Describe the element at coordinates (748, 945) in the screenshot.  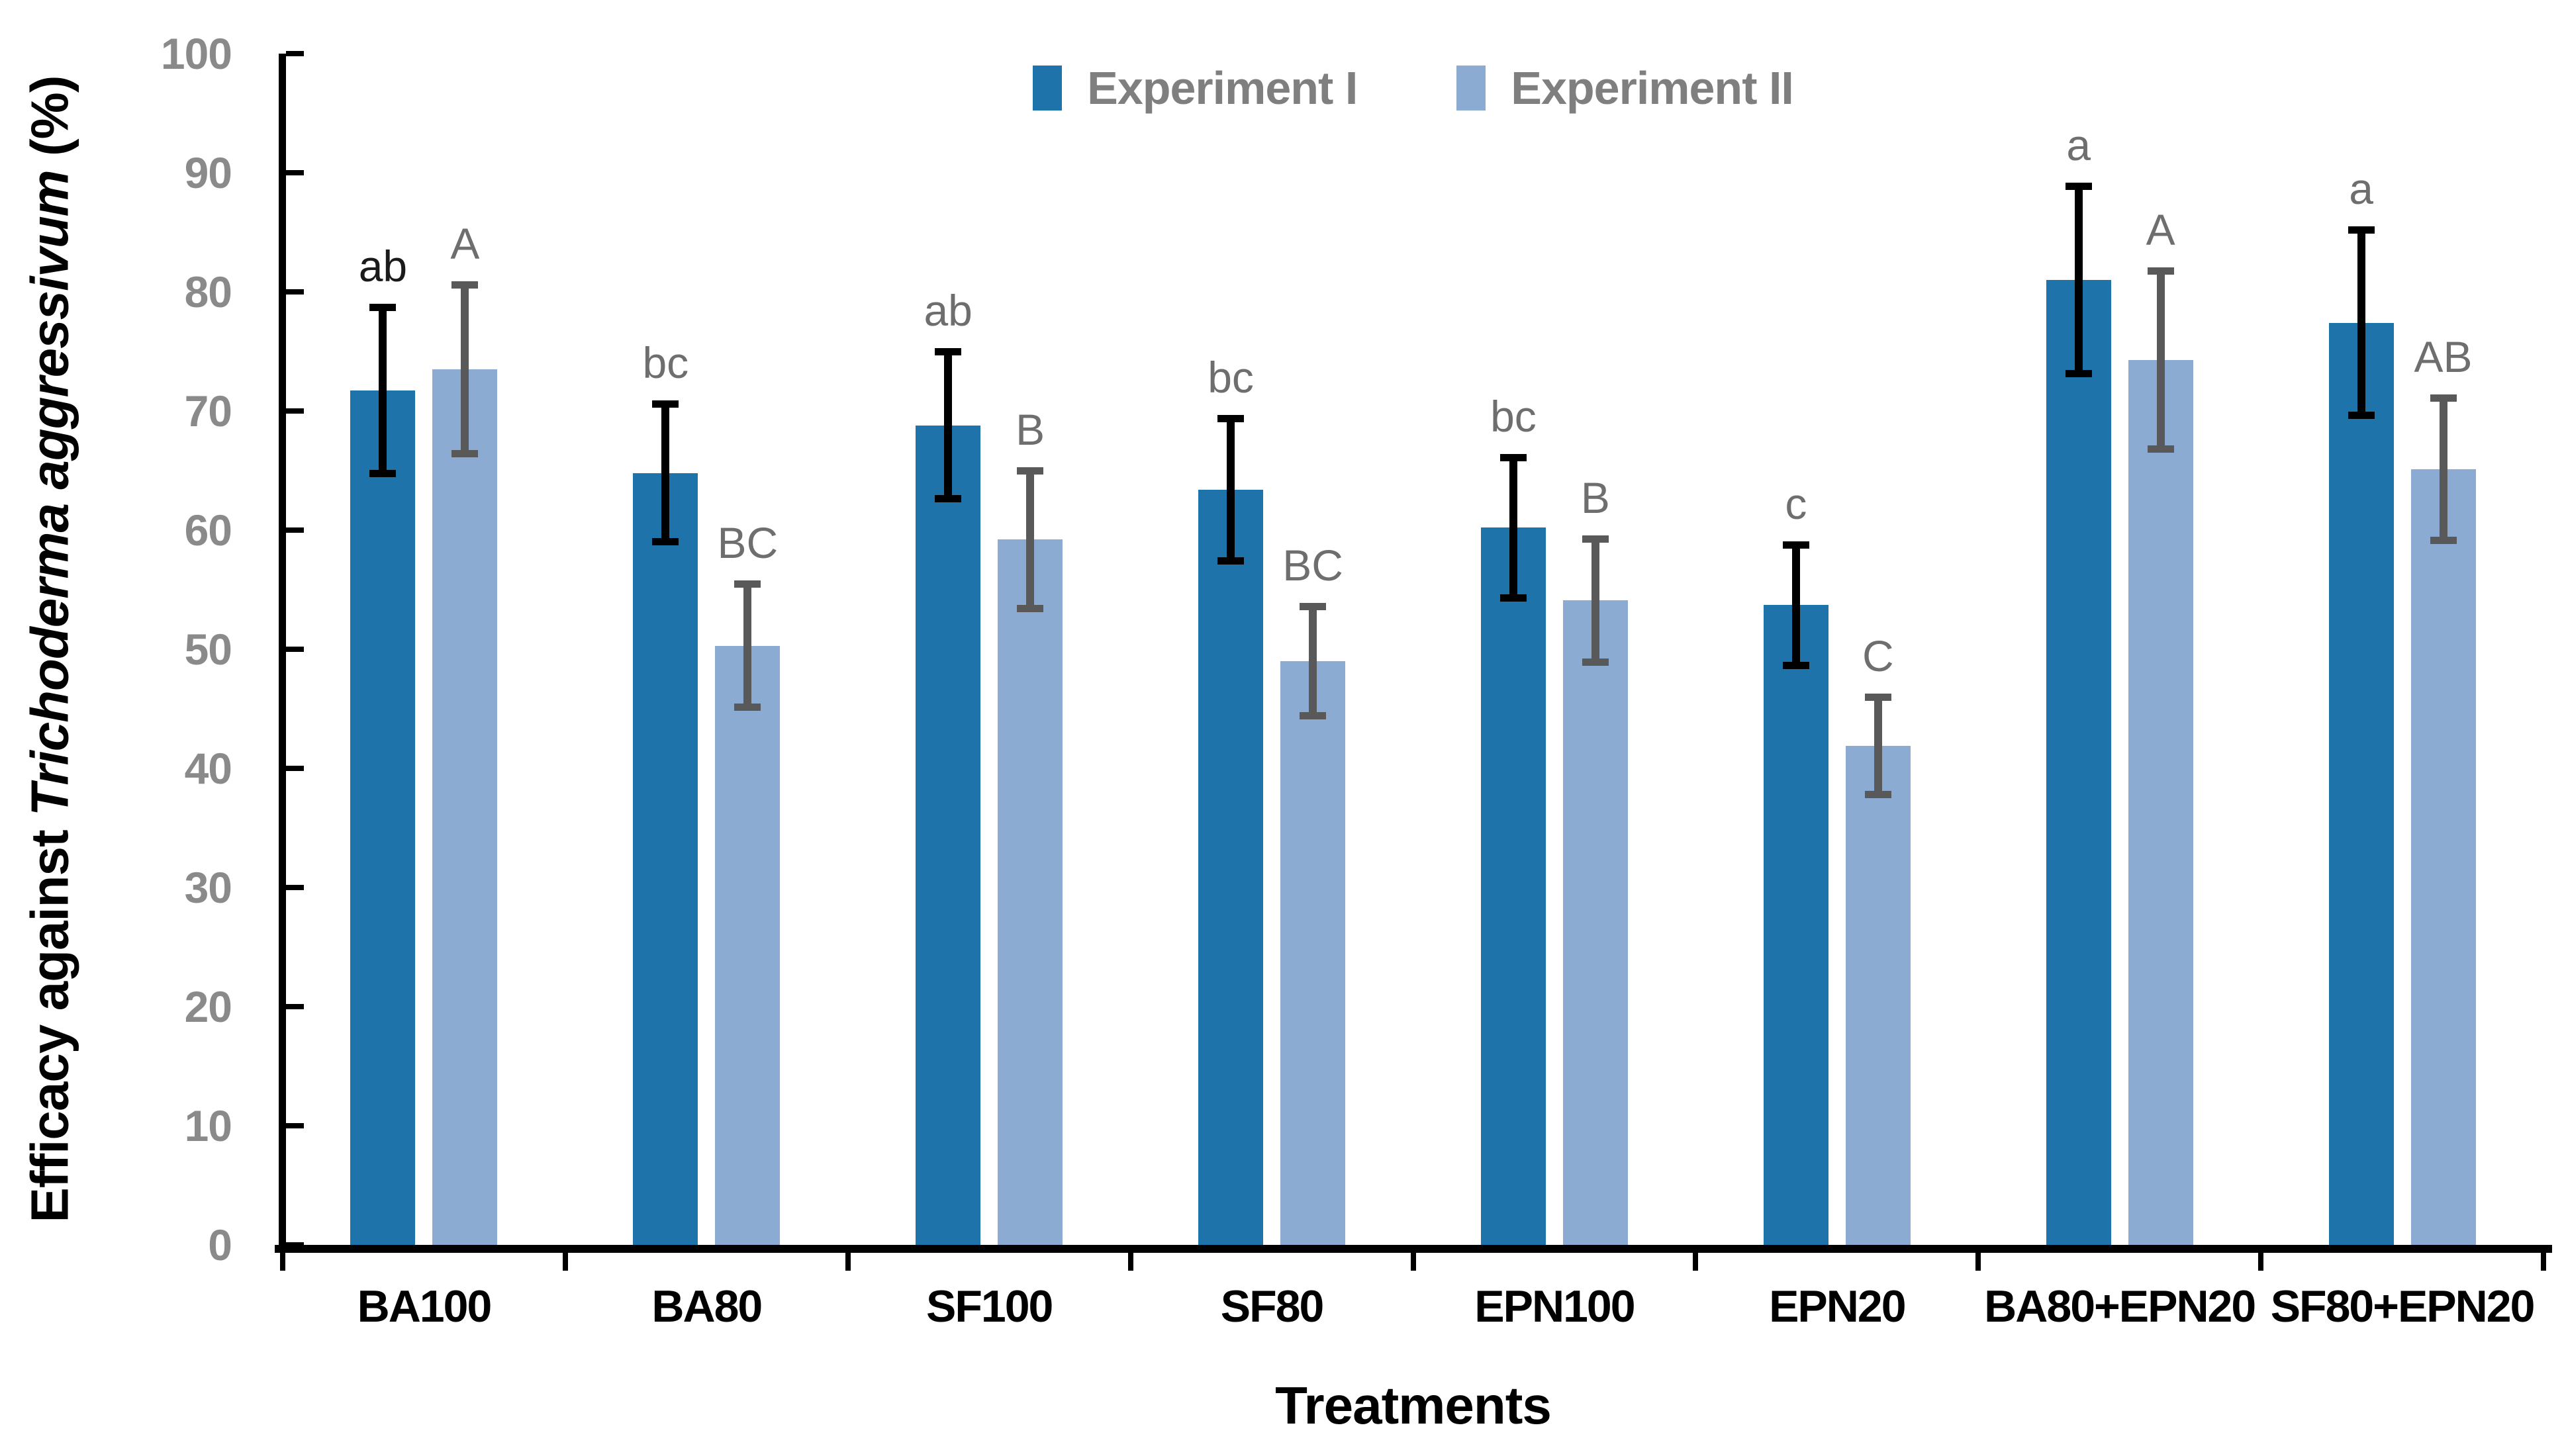
I see `bar-exp2-BA80` at that location.